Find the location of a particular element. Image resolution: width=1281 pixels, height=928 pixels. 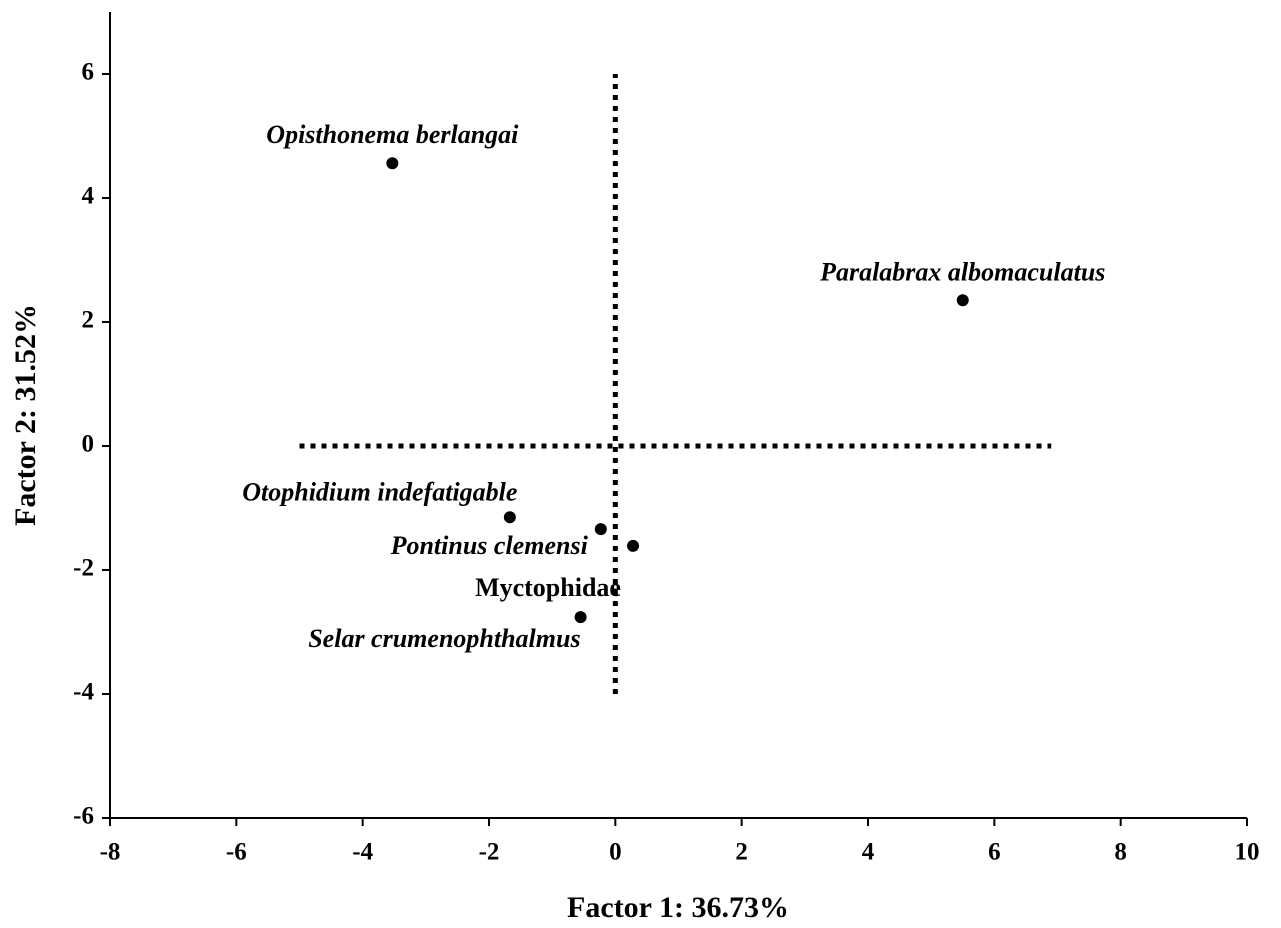

x-tick-label: 4 is located at coordinates (868, 852).